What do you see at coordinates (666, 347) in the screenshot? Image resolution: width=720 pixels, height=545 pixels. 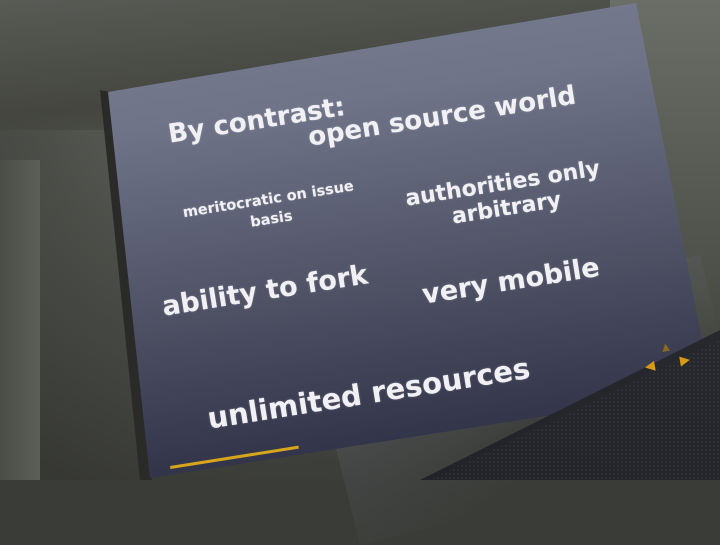 I see `nav-up-icon: ▲` at bounding box center [666, 347].